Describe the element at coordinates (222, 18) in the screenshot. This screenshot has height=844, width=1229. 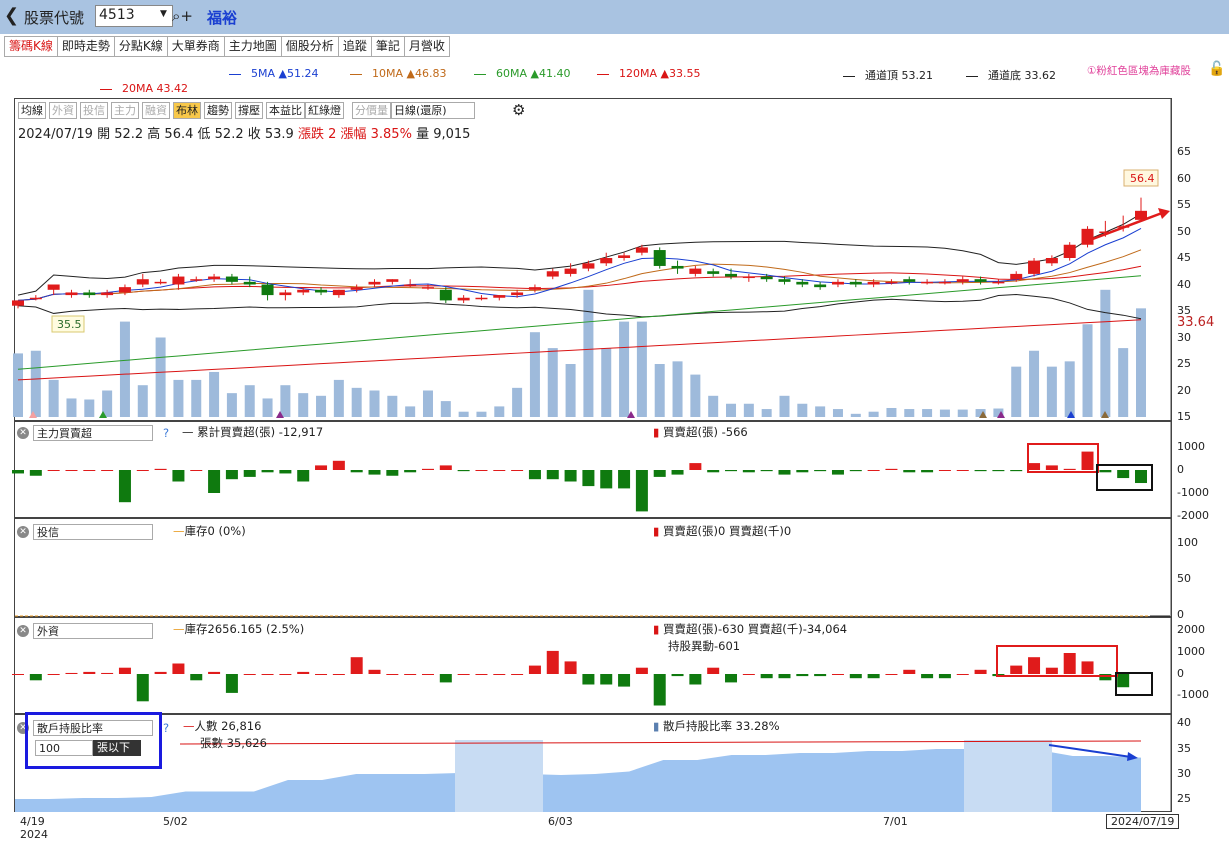
I see `stock-name: 福裕` at that location.